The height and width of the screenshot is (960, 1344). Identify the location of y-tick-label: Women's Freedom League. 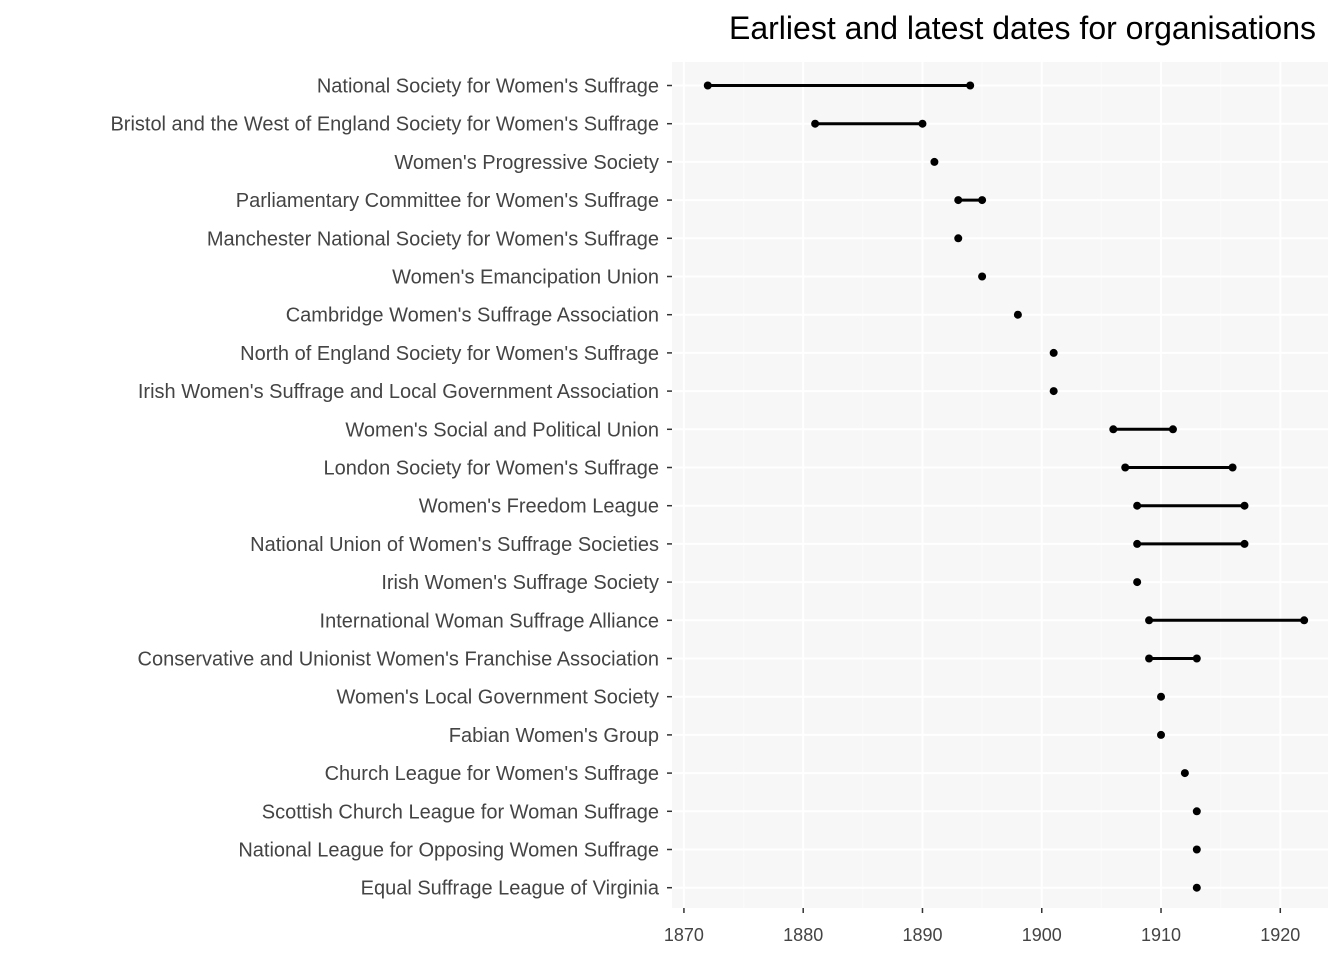
(539, 507).